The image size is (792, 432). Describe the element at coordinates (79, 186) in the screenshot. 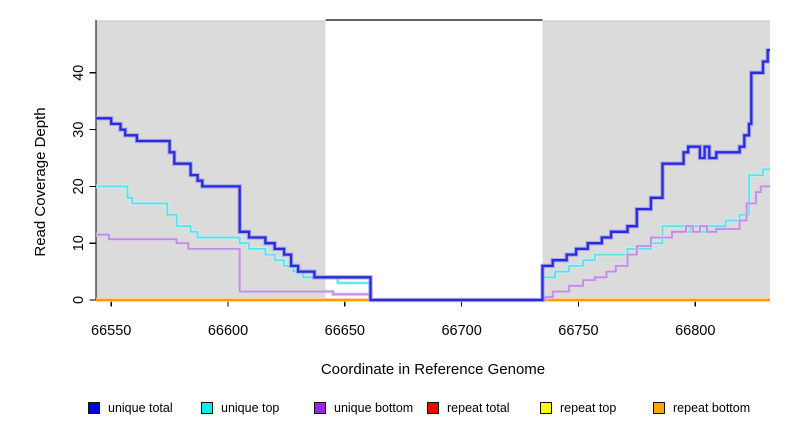

I see `y-tick-label: 20` at that location.